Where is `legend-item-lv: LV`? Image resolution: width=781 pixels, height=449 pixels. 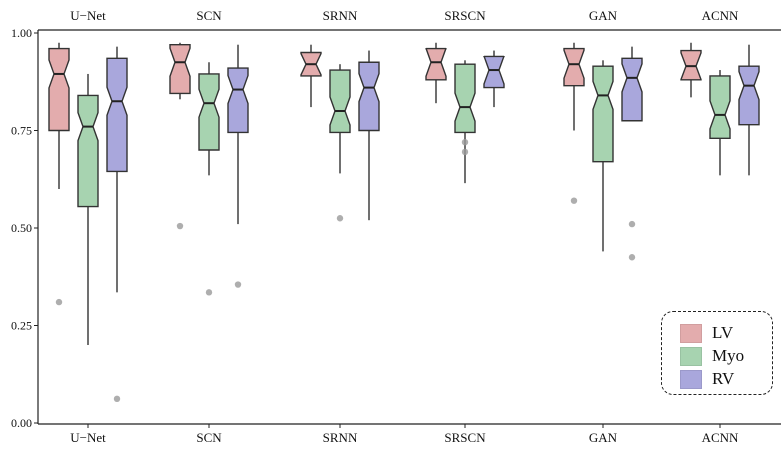
legend-item-lv: LV is located at coordinates (706, 333).